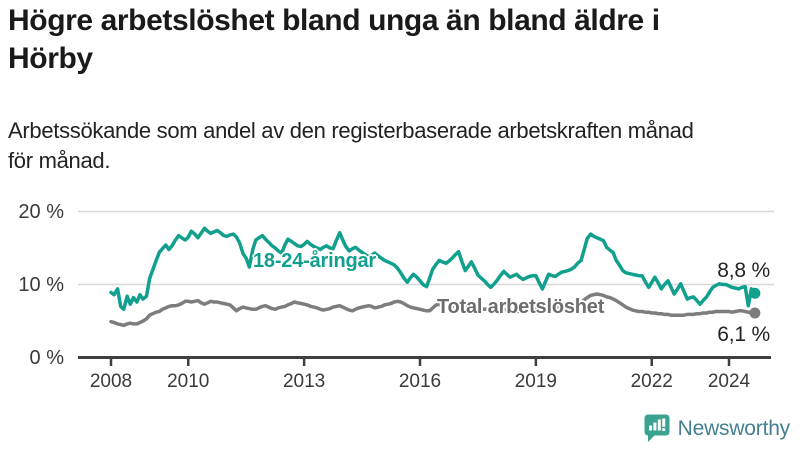 The image size is (800, 450). I want to click on x-axis-tick-label: 2024, so click(729, 381).